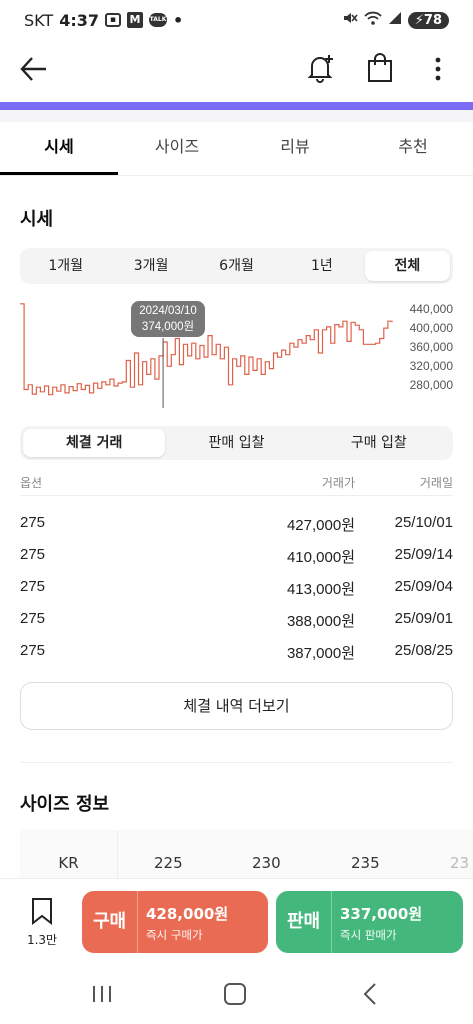  I want to click on period-3m: 3개월, so click(151, 266).